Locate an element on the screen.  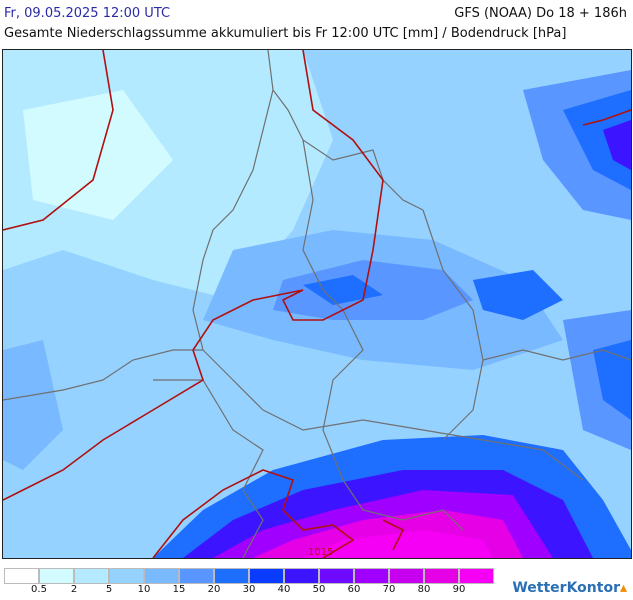
legend-tick-label: 20 is located at coordinates (214, 589).